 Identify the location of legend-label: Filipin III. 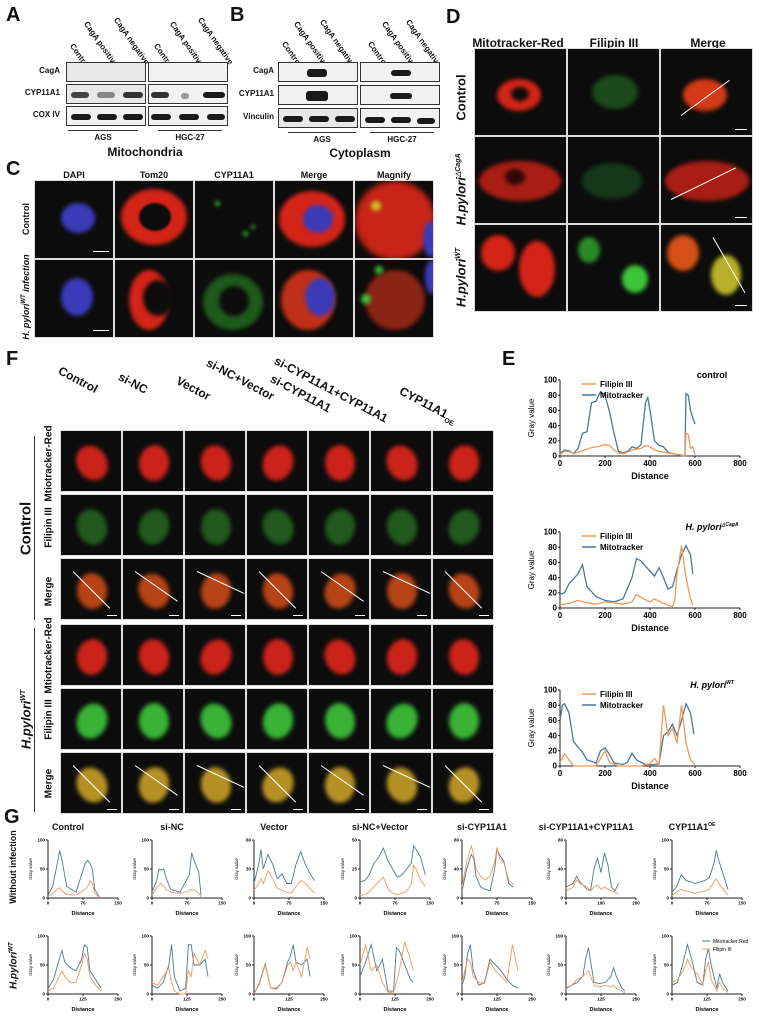
(616, 384).